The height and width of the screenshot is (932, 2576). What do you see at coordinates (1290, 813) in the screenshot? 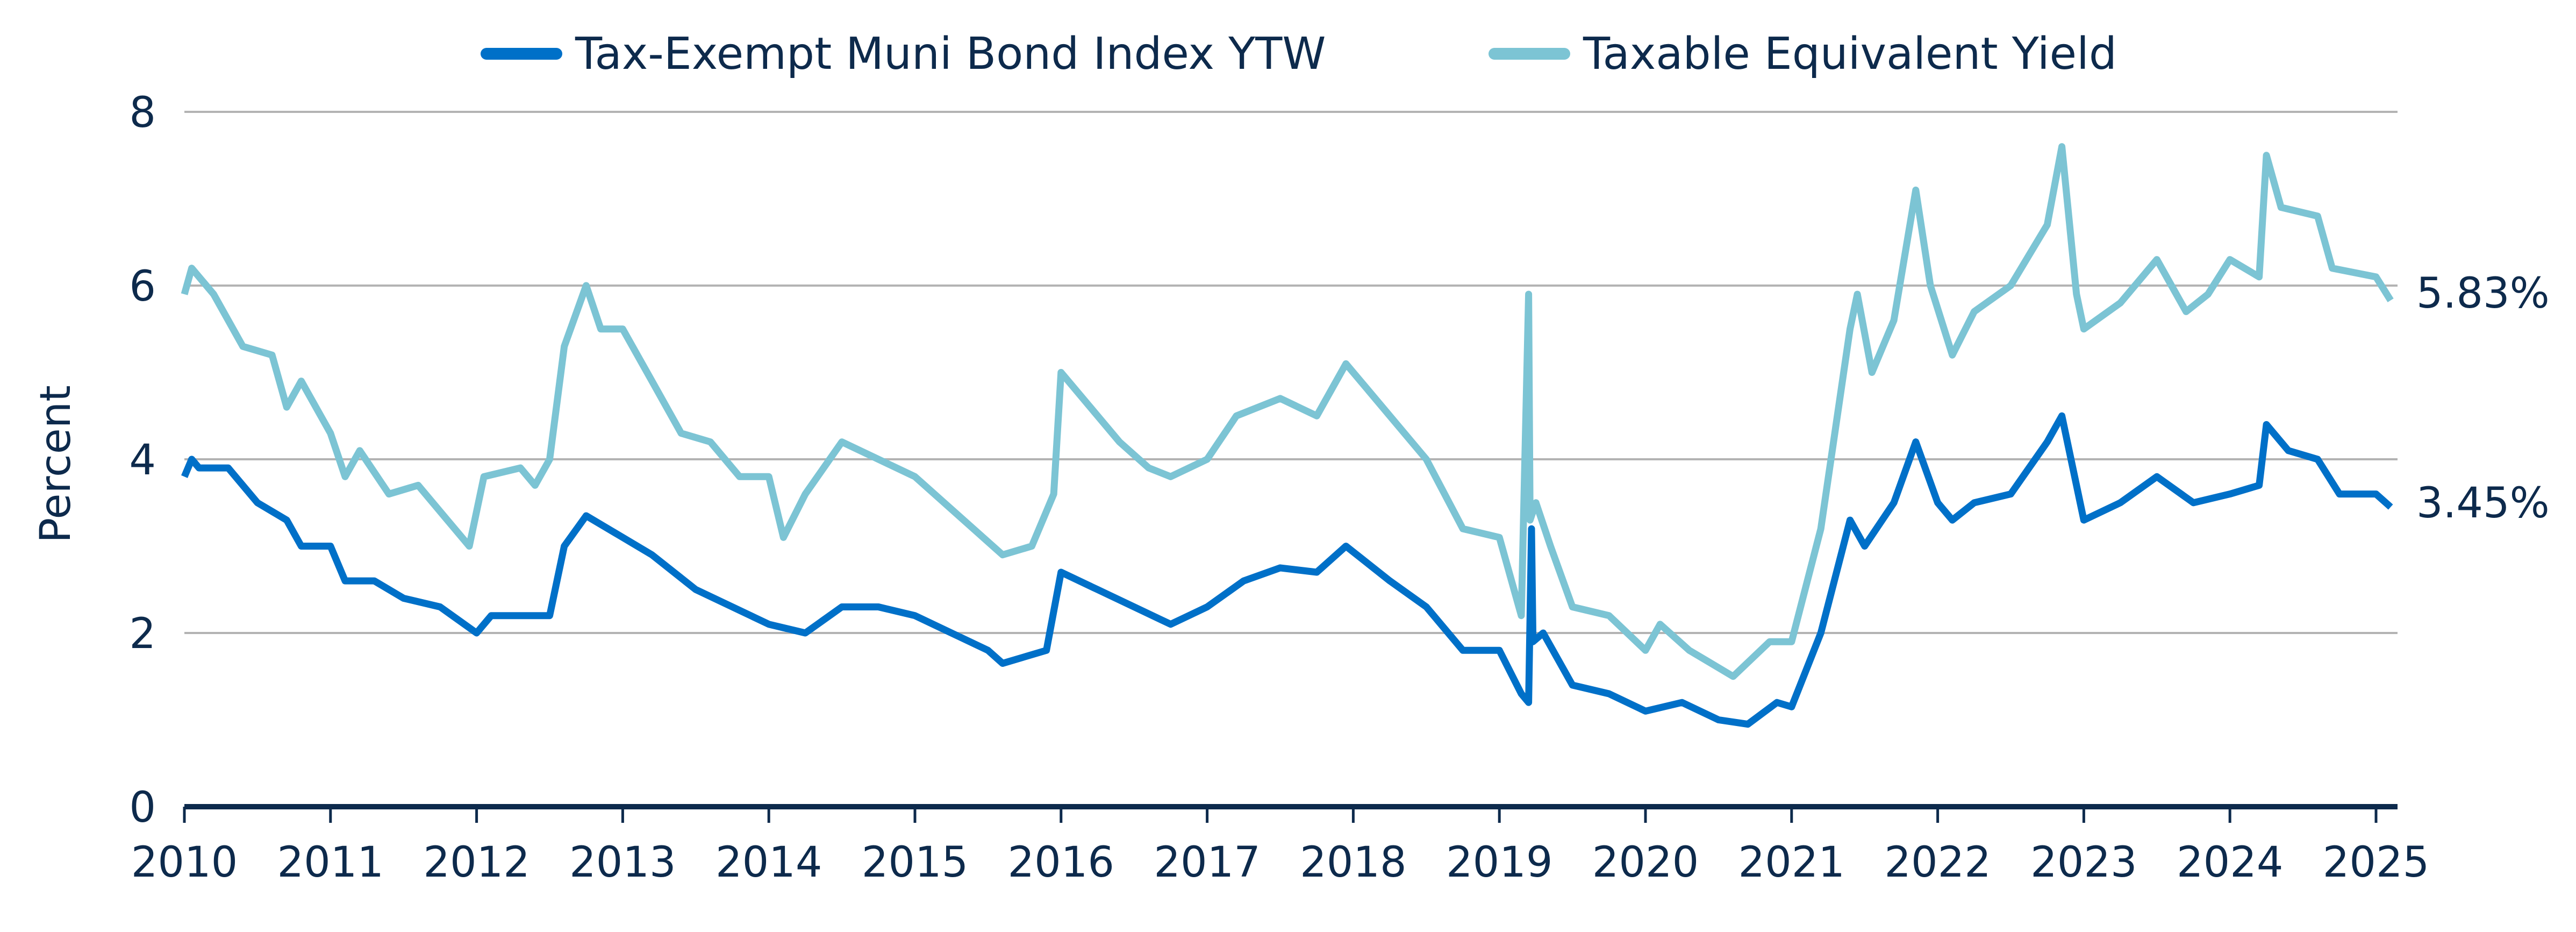
I see `x-axis` at bounding box center [1290, 813].